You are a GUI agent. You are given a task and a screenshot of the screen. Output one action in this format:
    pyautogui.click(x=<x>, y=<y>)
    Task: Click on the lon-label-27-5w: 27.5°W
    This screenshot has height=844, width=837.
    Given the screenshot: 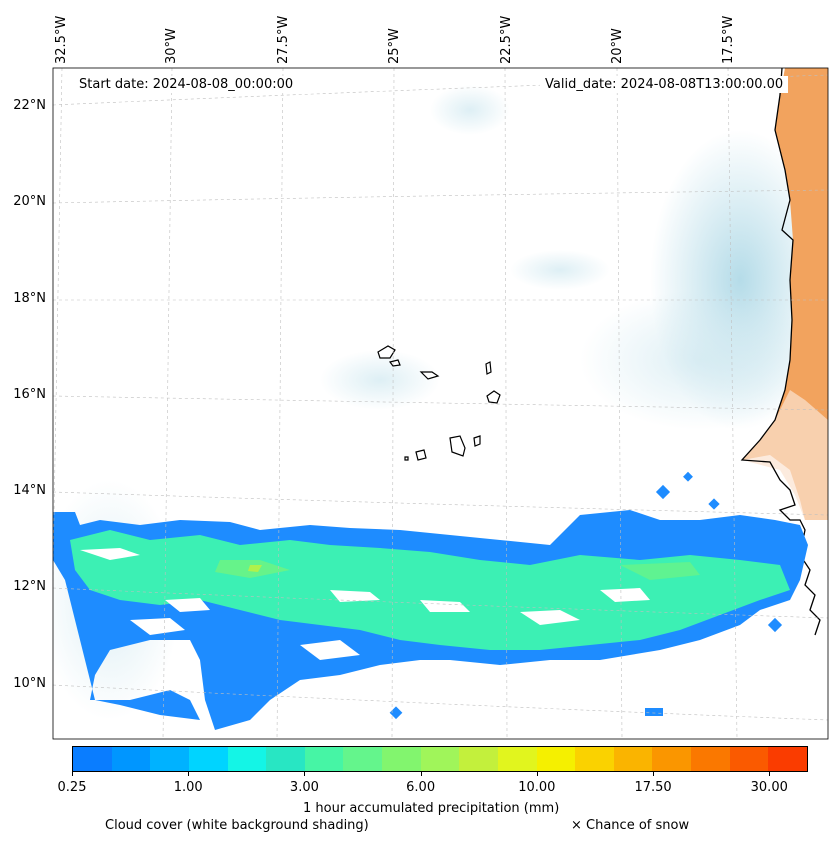 What is the action you would take?
    pyautogui.click(x=283, y=39)
    